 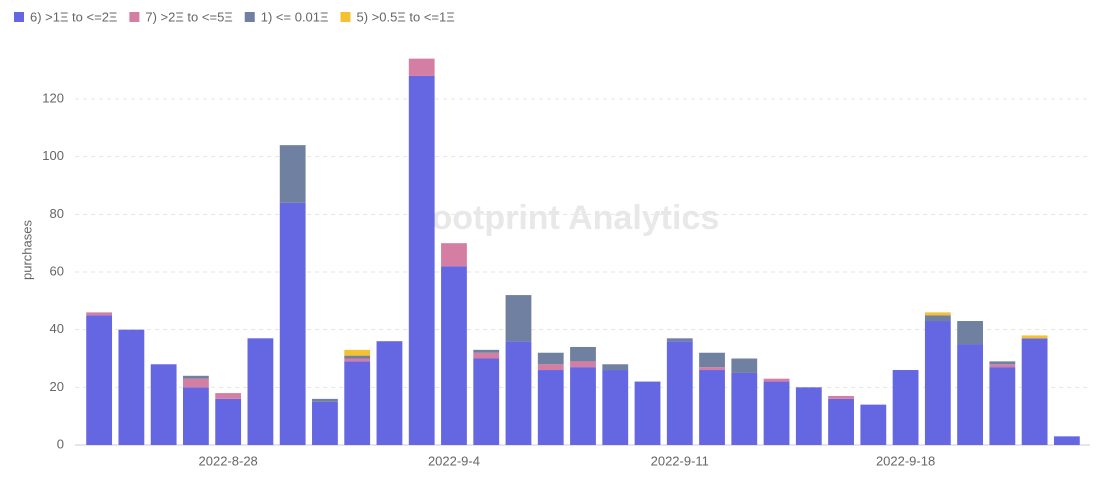 I want to click on x-tick-label: 2022-9-18, so click(x=905, y=460).